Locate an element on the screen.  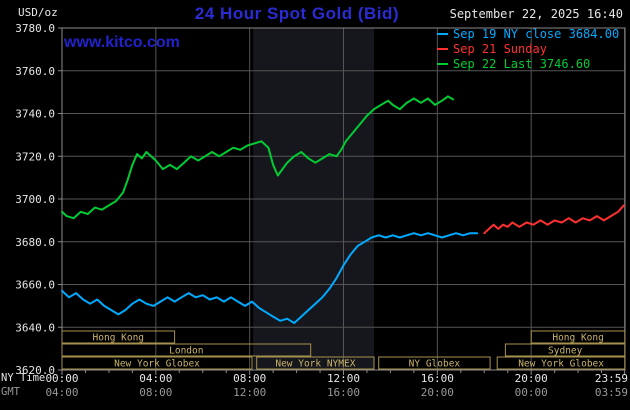
y-tick-label: 3740.0 is located at coordinates (35, 114).